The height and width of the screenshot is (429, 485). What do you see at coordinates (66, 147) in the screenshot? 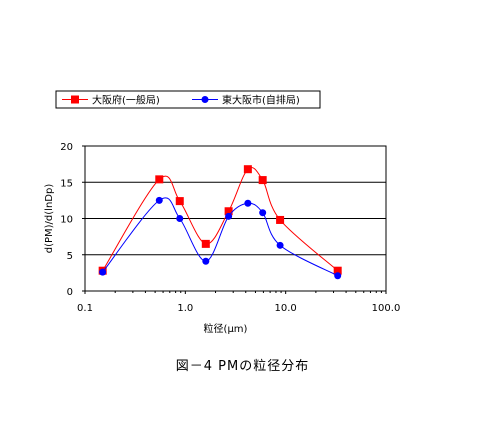
I see `y-tick-label: 20` at bounding box center [66, 147].